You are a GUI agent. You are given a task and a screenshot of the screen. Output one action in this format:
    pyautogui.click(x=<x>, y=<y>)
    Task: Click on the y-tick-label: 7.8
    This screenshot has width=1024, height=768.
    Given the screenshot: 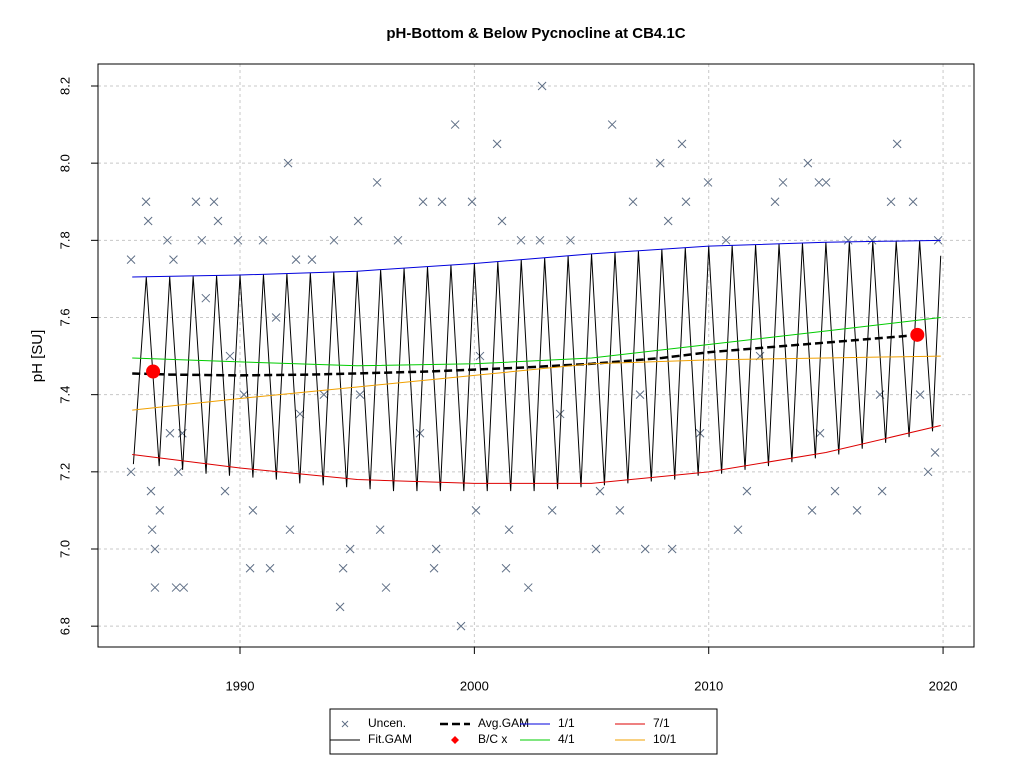 What is the action you would take?
    pyautogui.click(x=64, y=240)
    